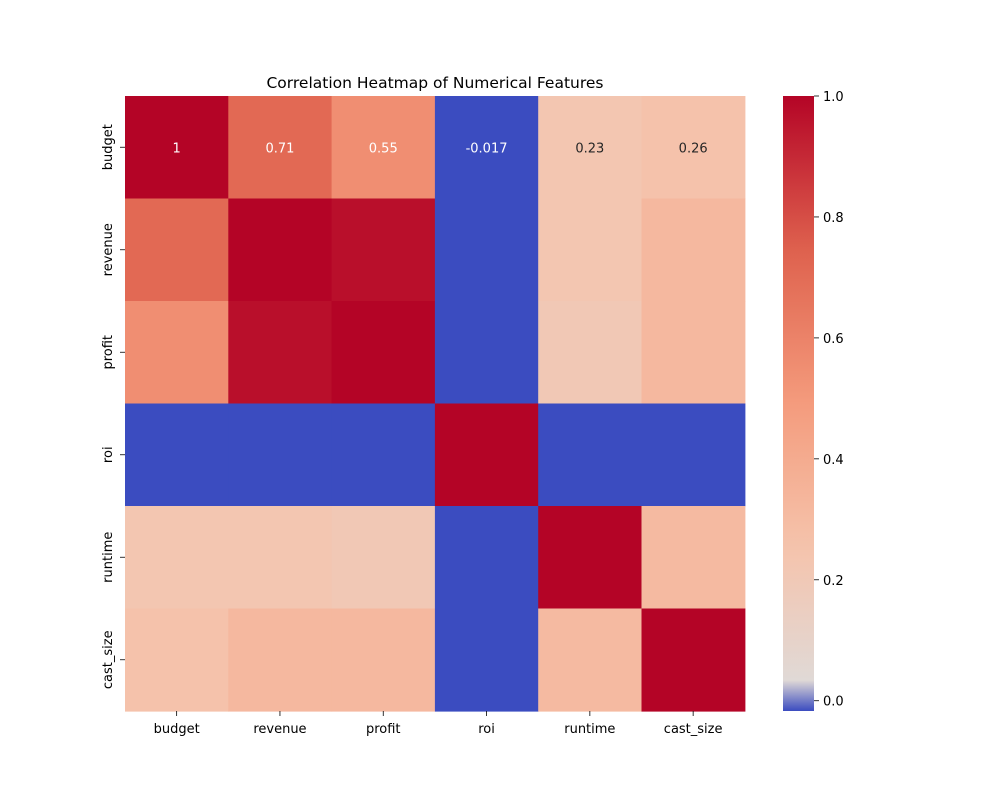 This screenshot has height=800, width=1000. Describe the element at coordinates (486, 729) in the screenshot. I see `x-tick-label: roi` at that location.